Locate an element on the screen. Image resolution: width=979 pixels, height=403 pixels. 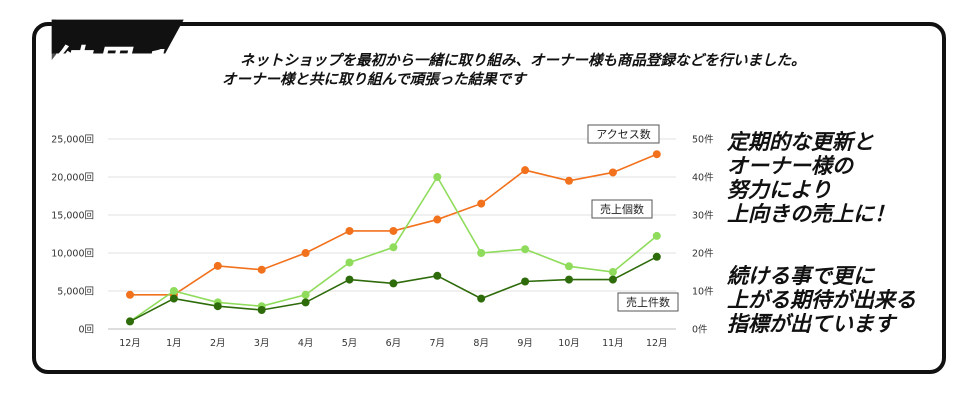
legend-label: アクセス数 is located at coordinates (623, 134).